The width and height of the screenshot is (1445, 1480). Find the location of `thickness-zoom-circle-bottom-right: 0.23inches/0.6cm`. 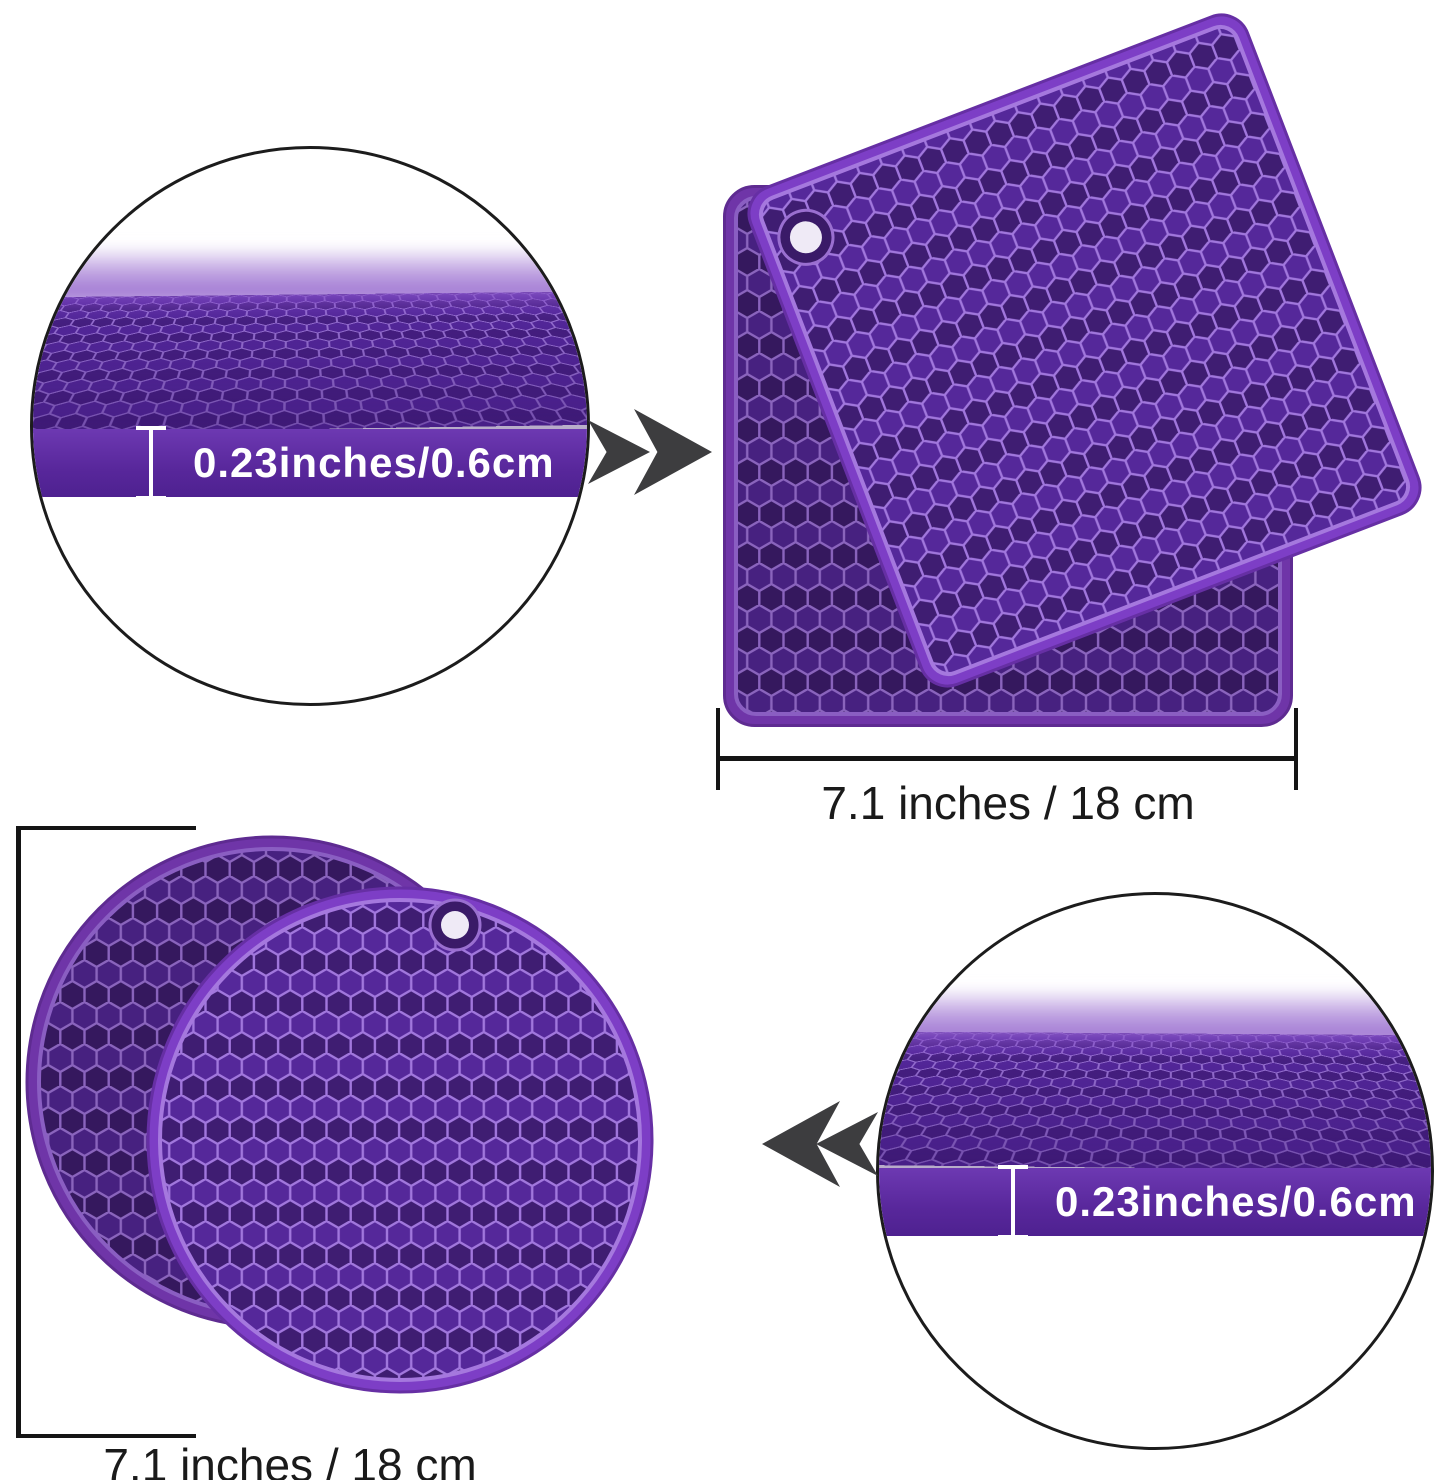

thickness-zoom-circle-bottom-right: 0.23inches/0.6cm is located at coordinates (1155, 1171).